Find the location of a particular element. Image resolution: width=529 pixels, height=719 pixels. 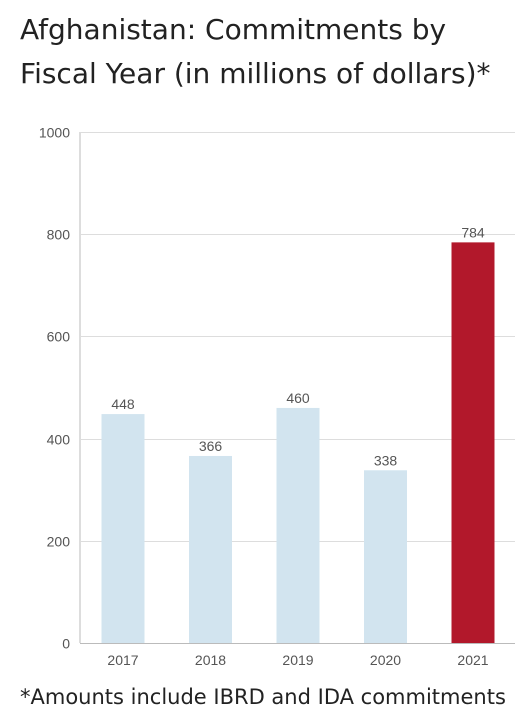

bar-2019 is located at coordinates (298, 525).